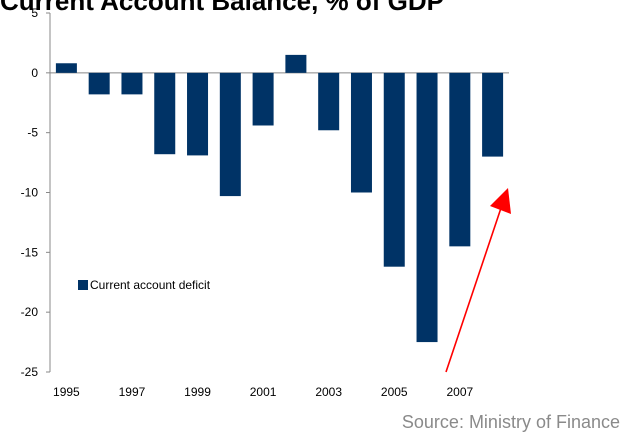 This screenshot has height=437, width=626. I want to click on source-note: Source: Ministry of Finance, so click(510, 422).